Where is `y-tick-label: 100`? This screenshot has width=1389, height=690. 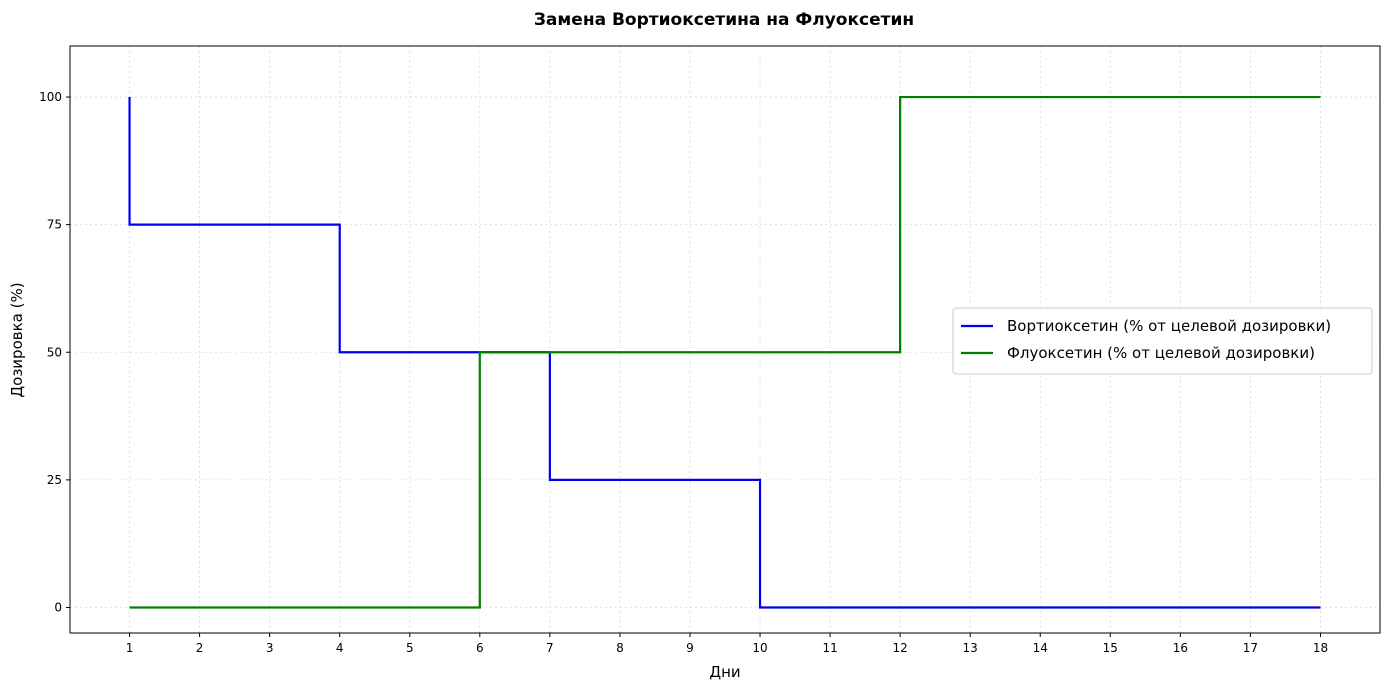
y-tick-label: 100 is located at coordinates (50, 97).